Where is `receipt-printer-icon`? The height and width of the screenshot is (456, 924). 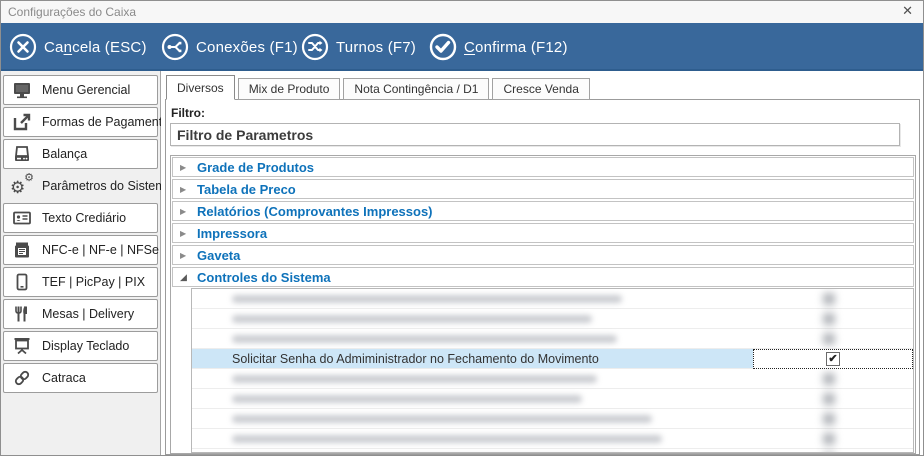 receipt-printer-icon is located at coordinates (22, 250).